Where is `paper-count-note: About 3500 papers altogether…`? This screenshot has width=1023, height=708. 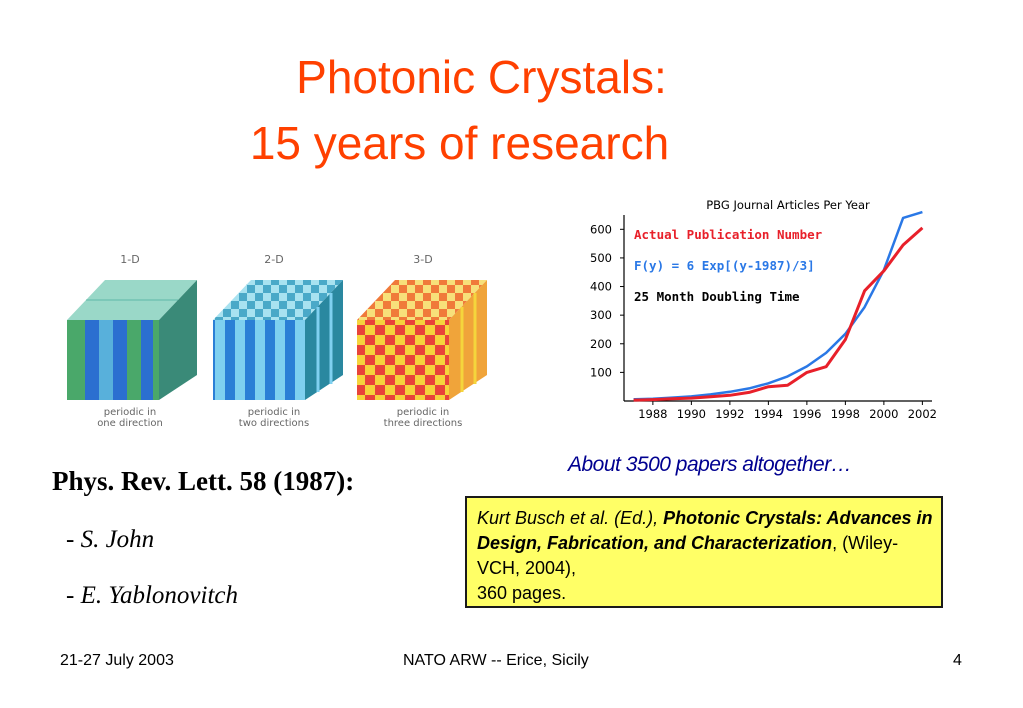
paper-count-note: About 3500 papers altogether… is located at coordinates (710, 464).